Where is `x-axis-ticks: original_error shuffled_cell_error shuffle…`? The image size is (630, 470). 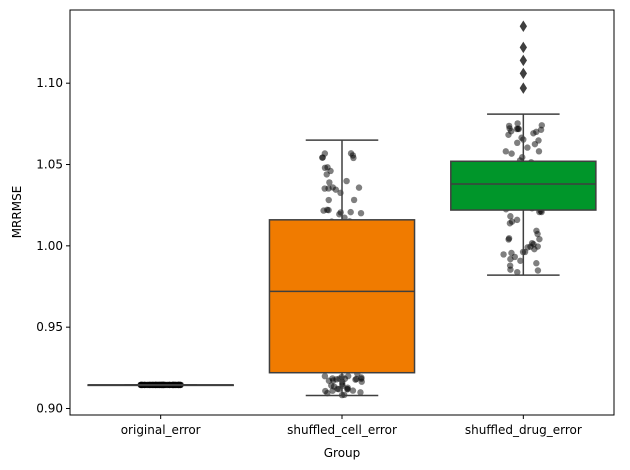 x-axis-ticks: original_error shuffled_cell_error shuffle… is located at coordinates (351, 426).